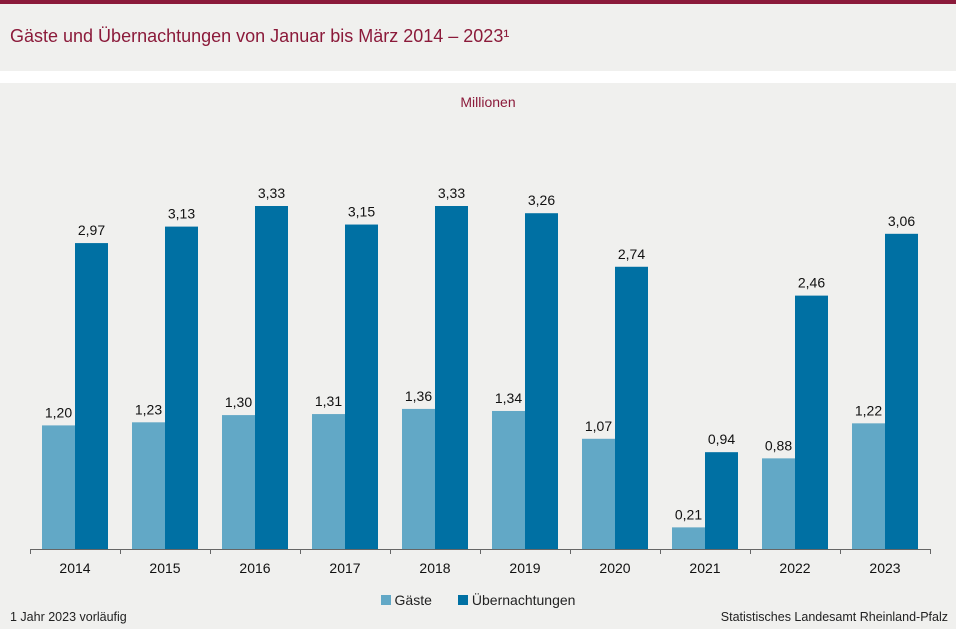  What do you see at coordinates (271, 193) in the screenshot?
I see `data-label-uebernachtungen-2016: 3,33` at bounding box center [271, 193].